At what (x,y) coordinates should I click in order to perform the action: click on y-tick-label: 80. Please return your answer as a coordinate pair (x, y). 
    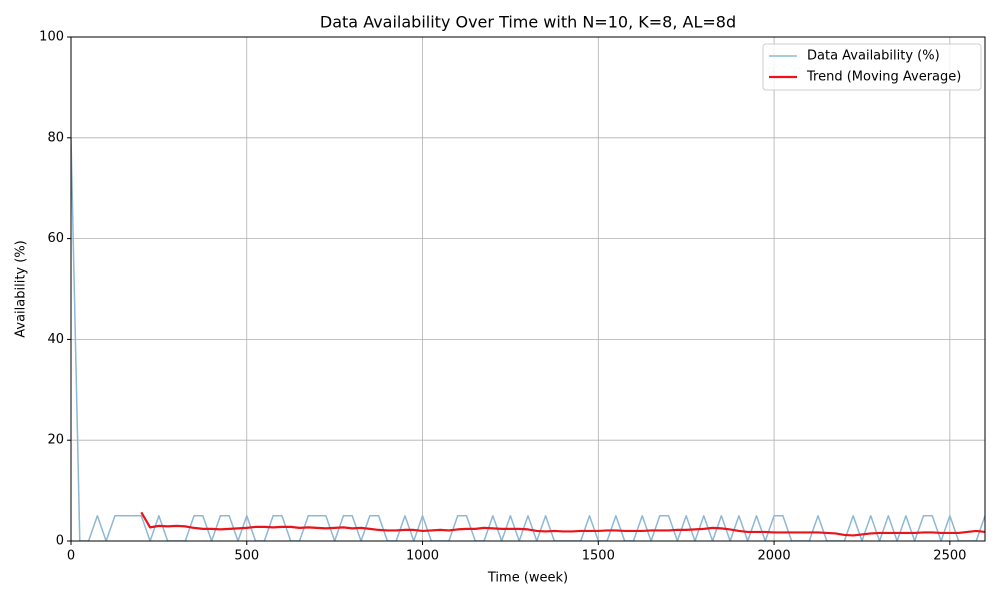
    Looking at the image, I should click on (55, 137).